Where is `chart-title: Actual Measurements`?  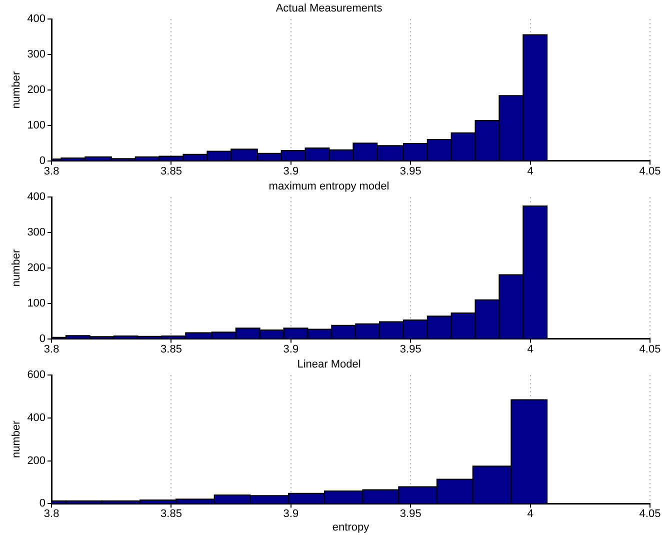 chart-title: Actual Measurements is located at coordinates (329, 8).